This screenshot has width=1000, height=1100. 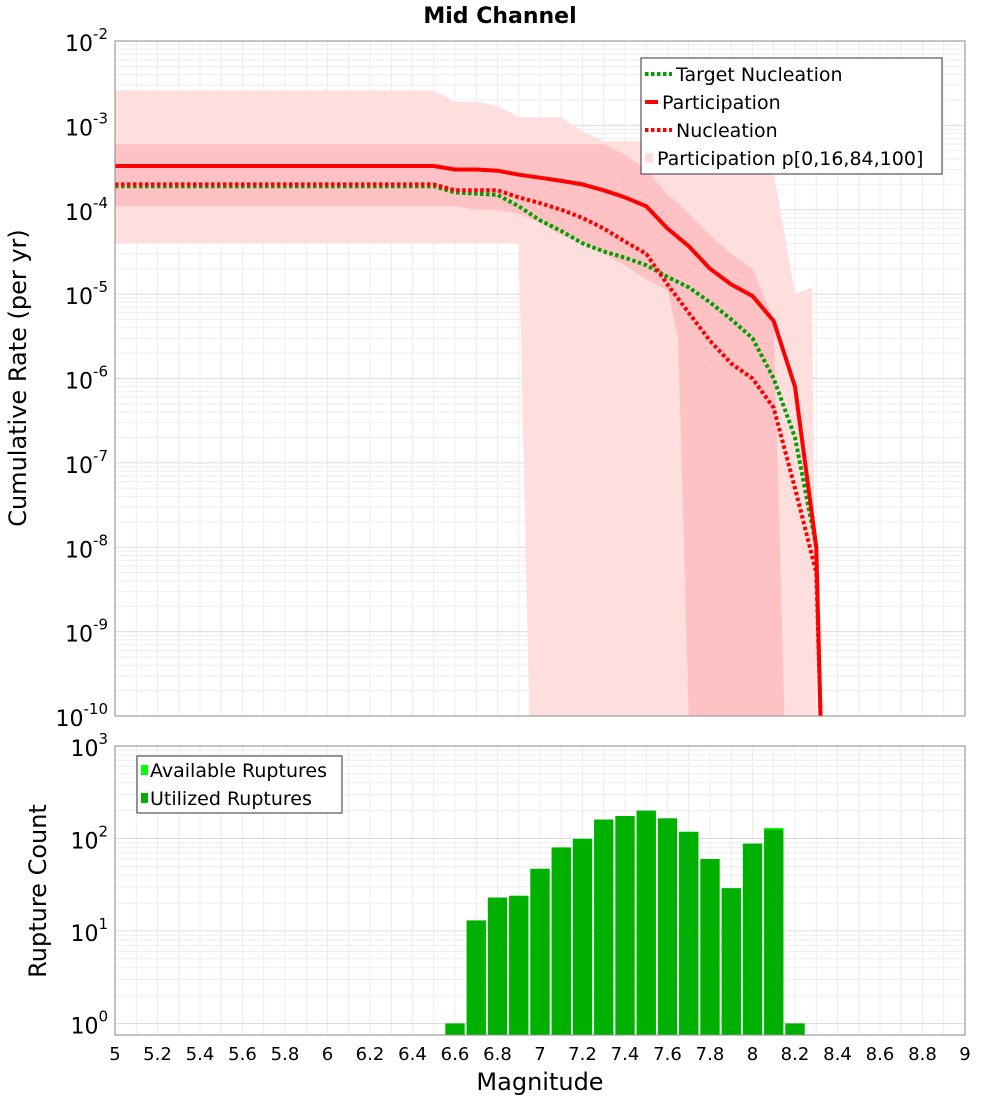 What do you see at coordinates (82, 716) in the screenshot?
I see `y-tick-label: 10⁻¹⁰` at bounding box center [82, 716].